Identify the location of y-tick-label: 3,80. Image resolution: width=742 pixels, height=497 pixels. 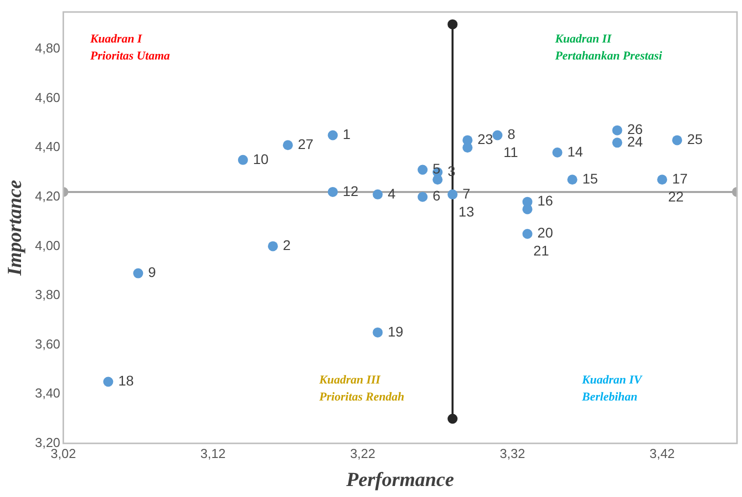
(47, 294).